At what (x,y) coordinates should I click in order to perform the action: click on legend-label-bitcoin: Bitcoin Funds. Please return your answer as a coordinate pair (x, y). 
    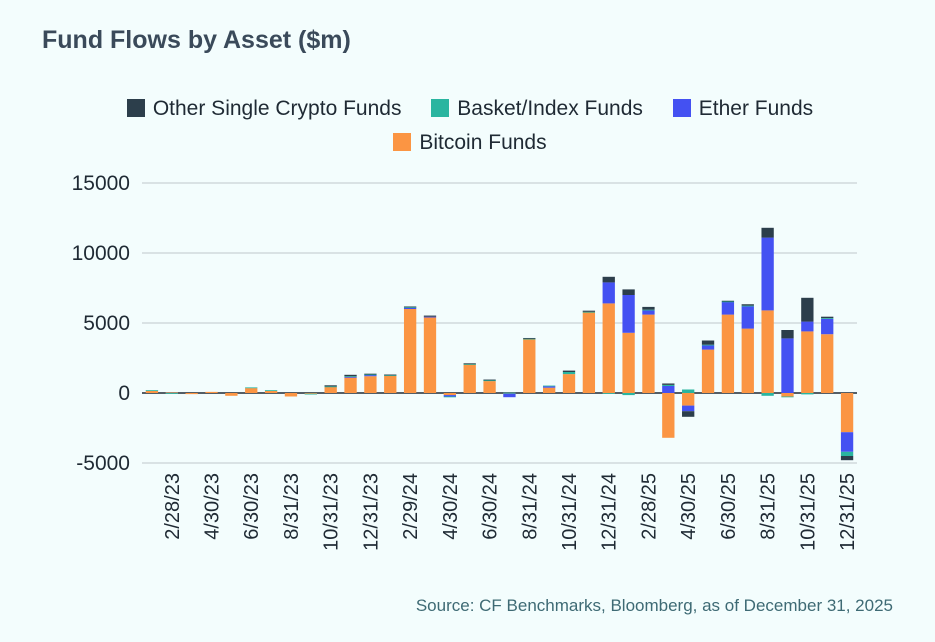
    Looking at the image, I should click on (483, 142).